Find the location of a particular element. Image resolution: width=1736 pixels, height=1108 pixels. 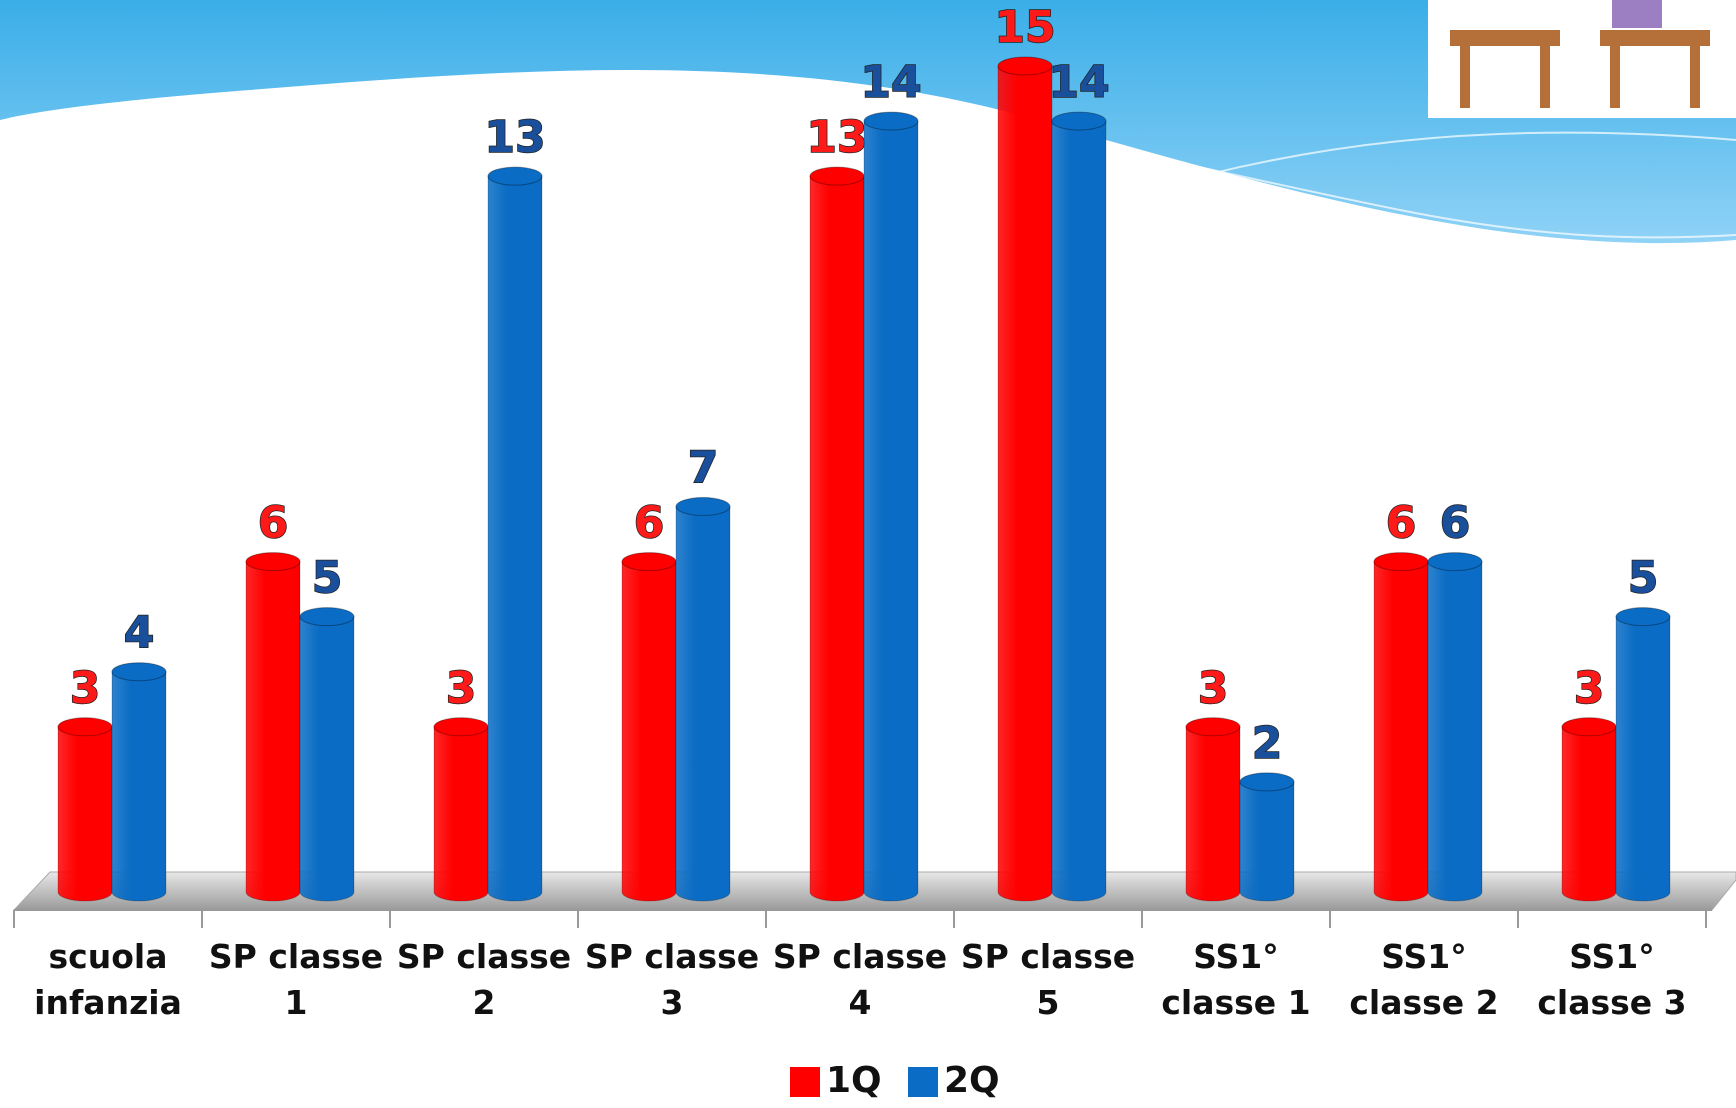

x-tick-label: SP classe 2 is located at coordinates (484, 979).